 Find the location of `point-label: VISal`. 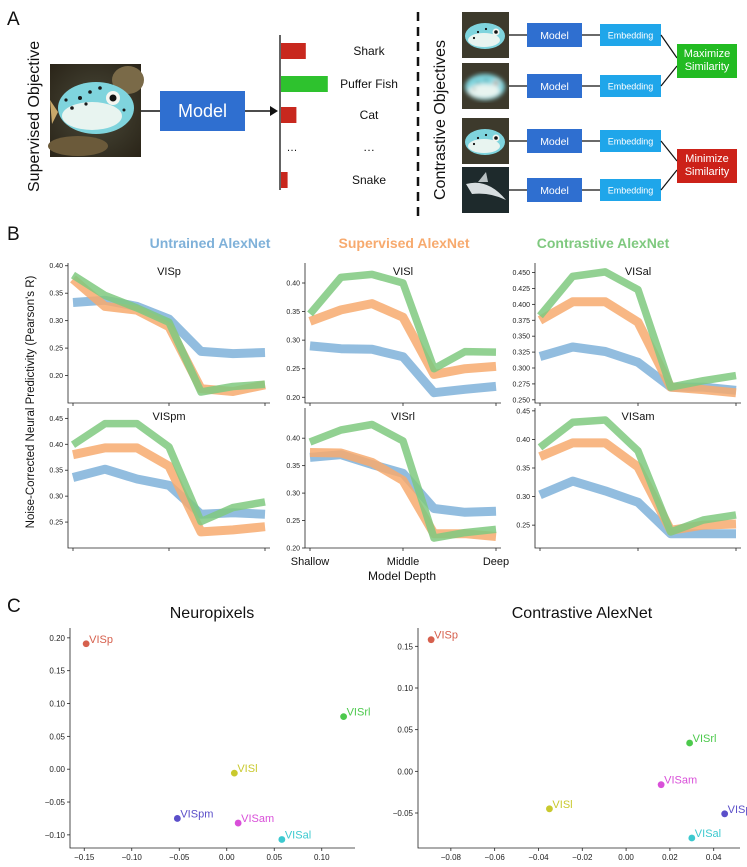

point-label: VISal is located at coordinates (298, 835).